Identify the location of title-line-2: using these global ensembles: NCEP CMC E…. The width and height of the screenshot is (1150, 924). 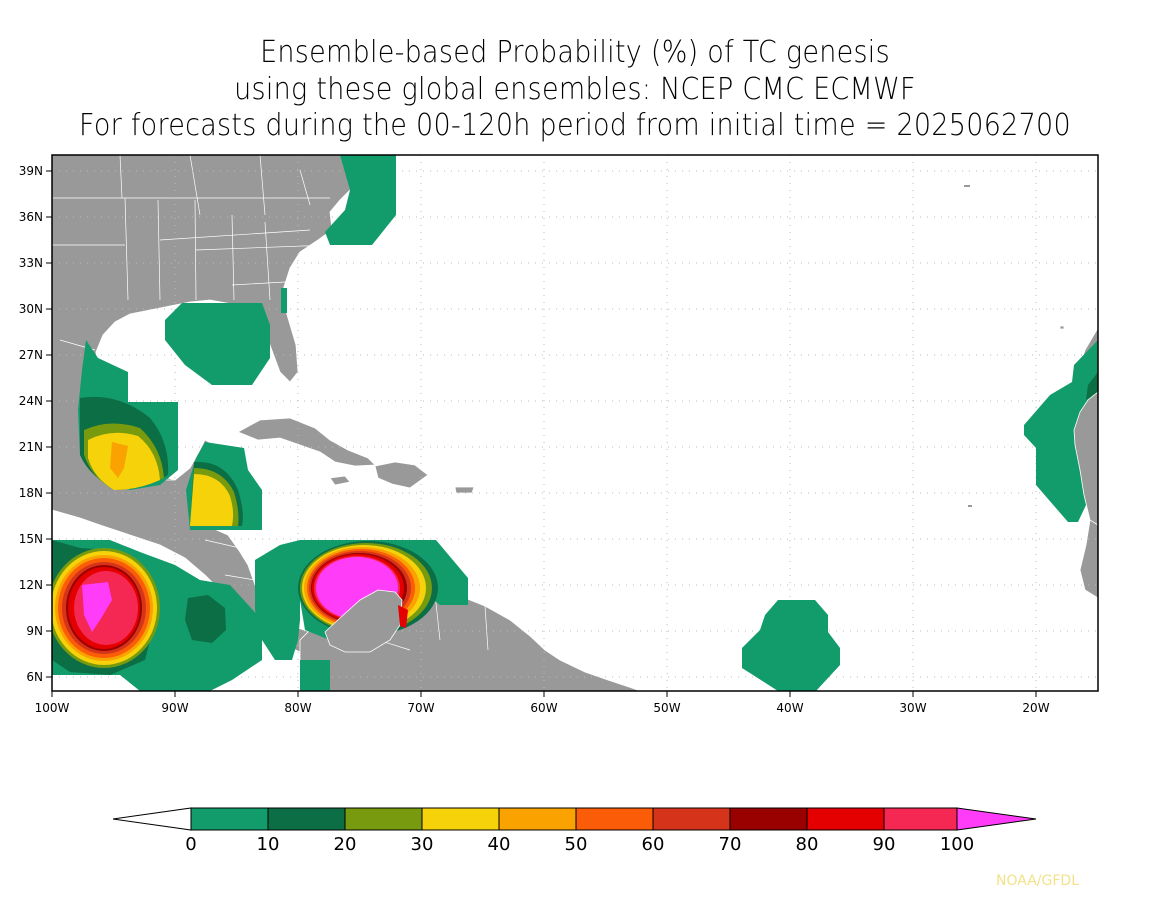
(575, 89).